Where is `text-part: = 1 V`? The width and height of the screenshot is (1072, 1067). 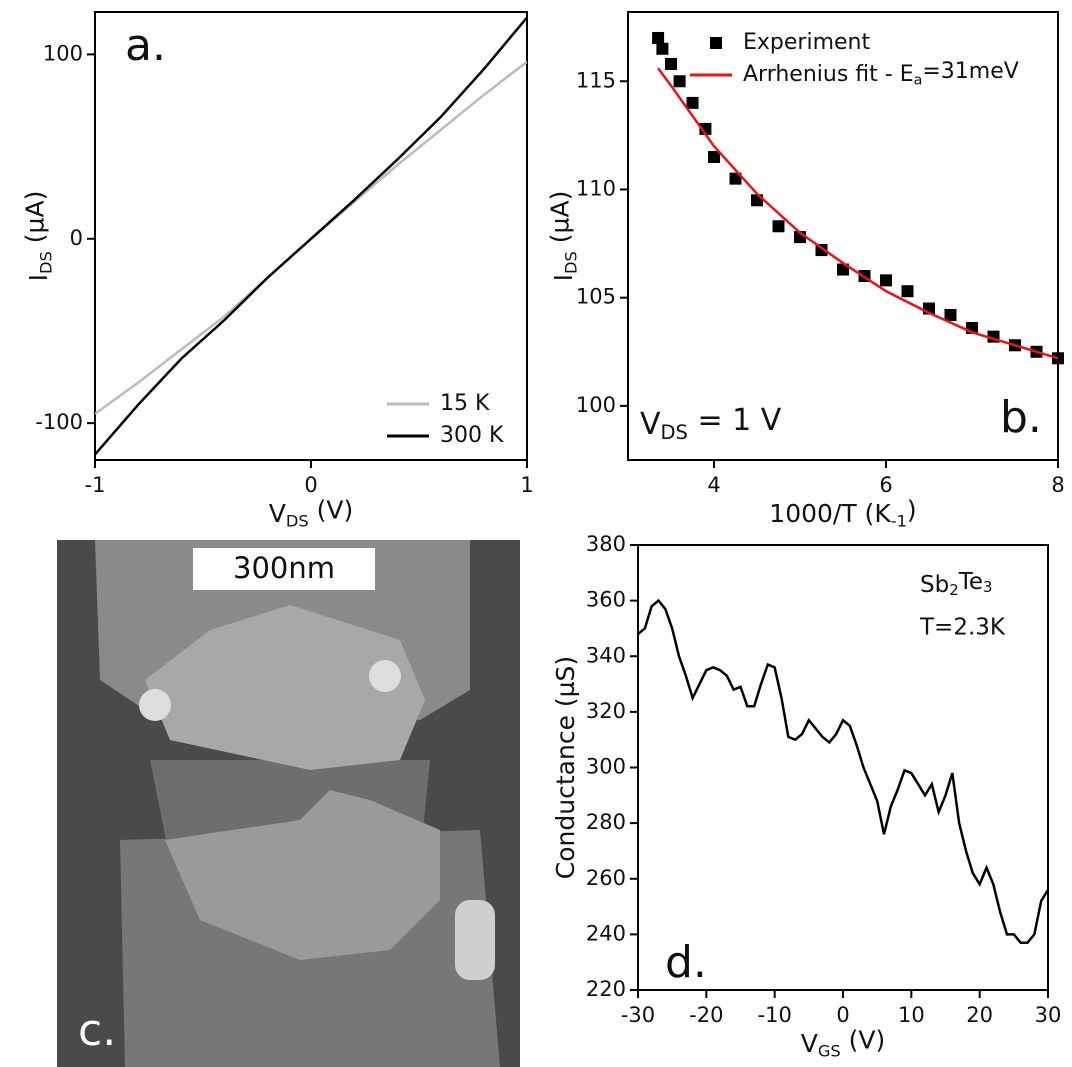 text-part: = 1 V is located at coordinates (735, 419).